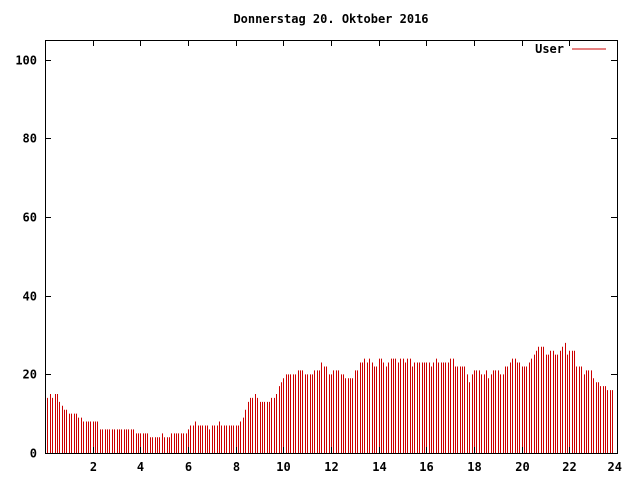 Image resolution: width=640 pixels, height=480 pixels. Describe the element at coordinates (236, 467) in the screenshot. I see `x-tick-label: 8` at that location.